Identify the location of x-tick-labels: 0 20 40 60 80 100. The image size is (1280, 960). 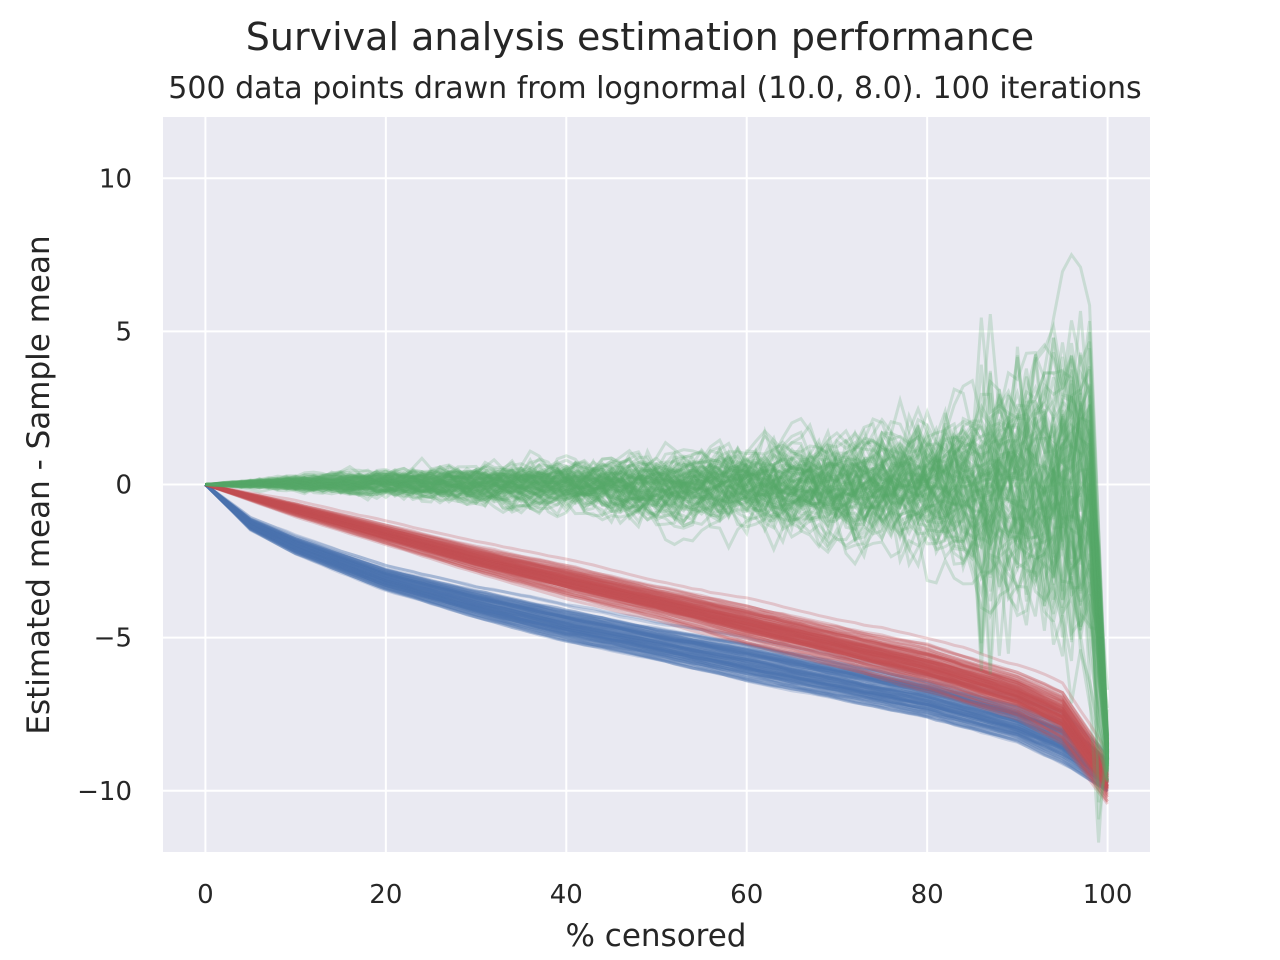
(664, 895).